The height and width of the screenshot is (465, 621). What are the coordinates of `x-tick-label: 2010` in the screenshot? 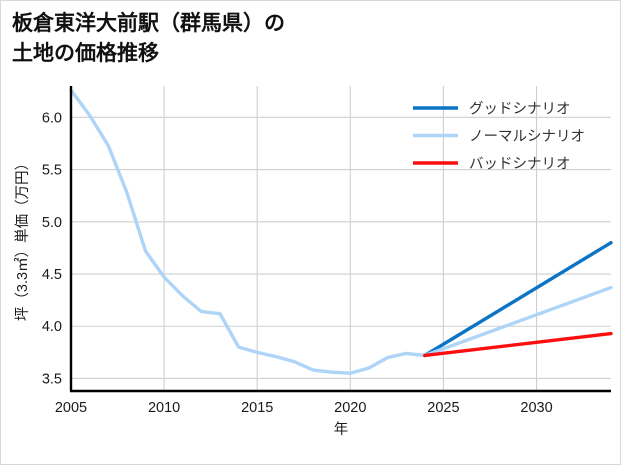 It's located at (164, 408).